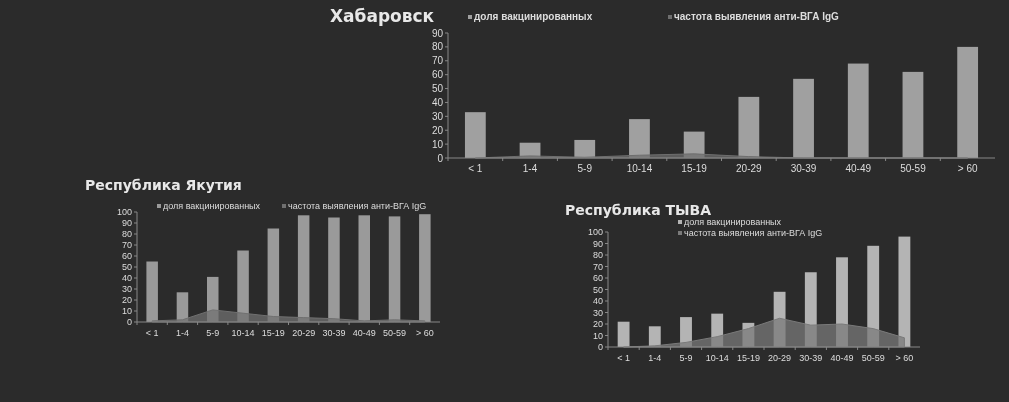 The width and height of the screenshot is (1009, 402). I want to click on chart-title: Республика ТЫВА, so click(638, 210).